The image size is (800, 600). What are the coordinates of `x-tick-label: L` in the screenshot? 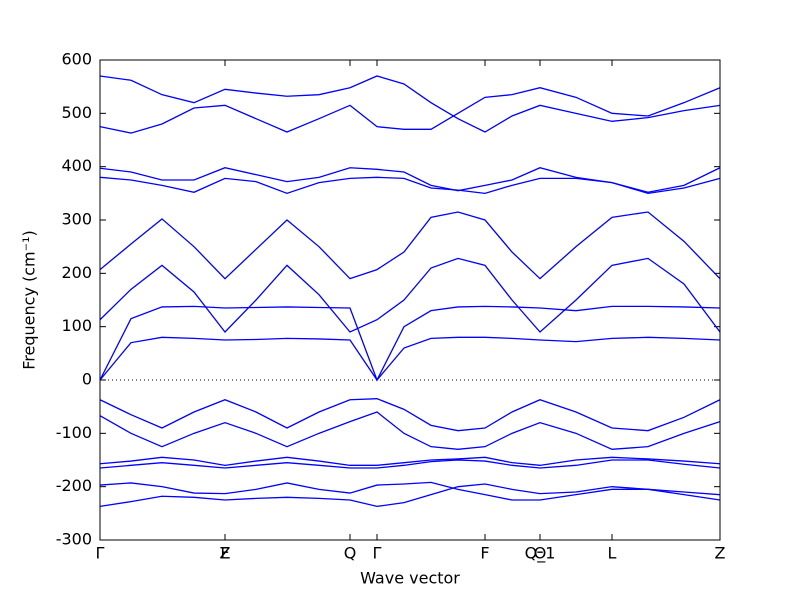 It's located at (612, 553).